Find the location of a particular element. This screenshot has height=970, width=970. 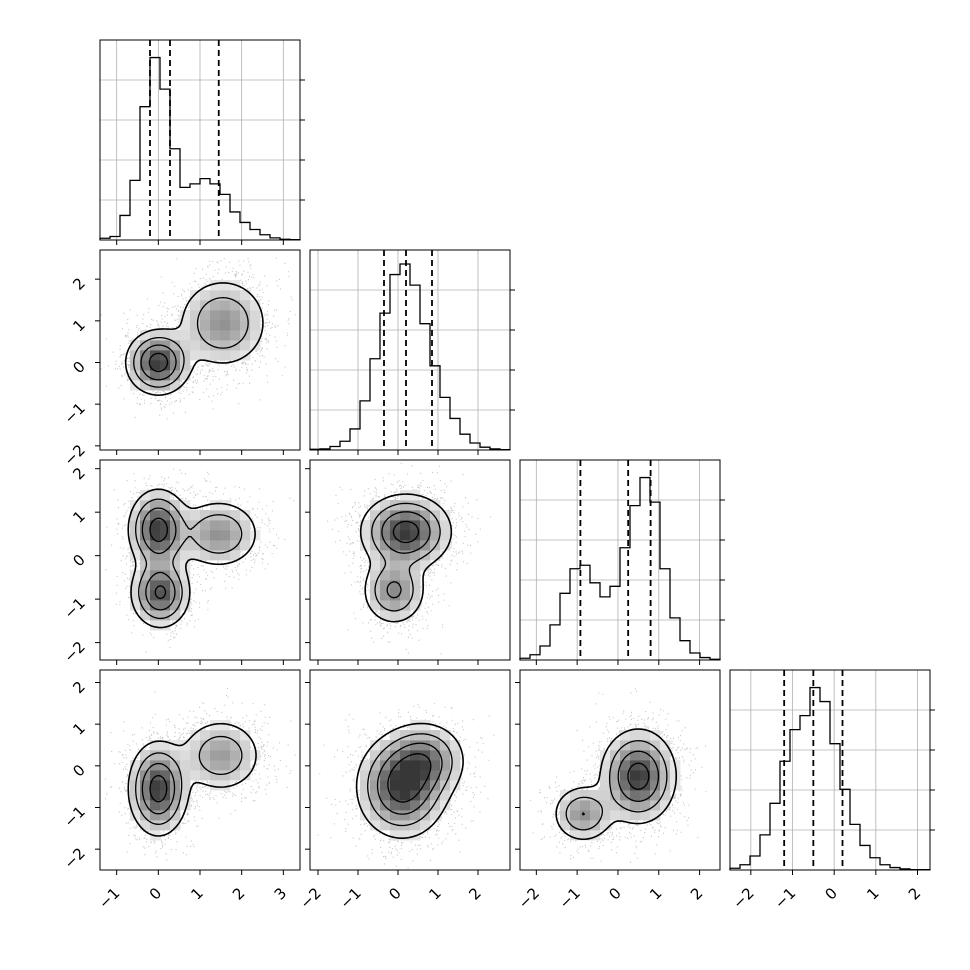

scatter-points is located at coordinates (409, 557).